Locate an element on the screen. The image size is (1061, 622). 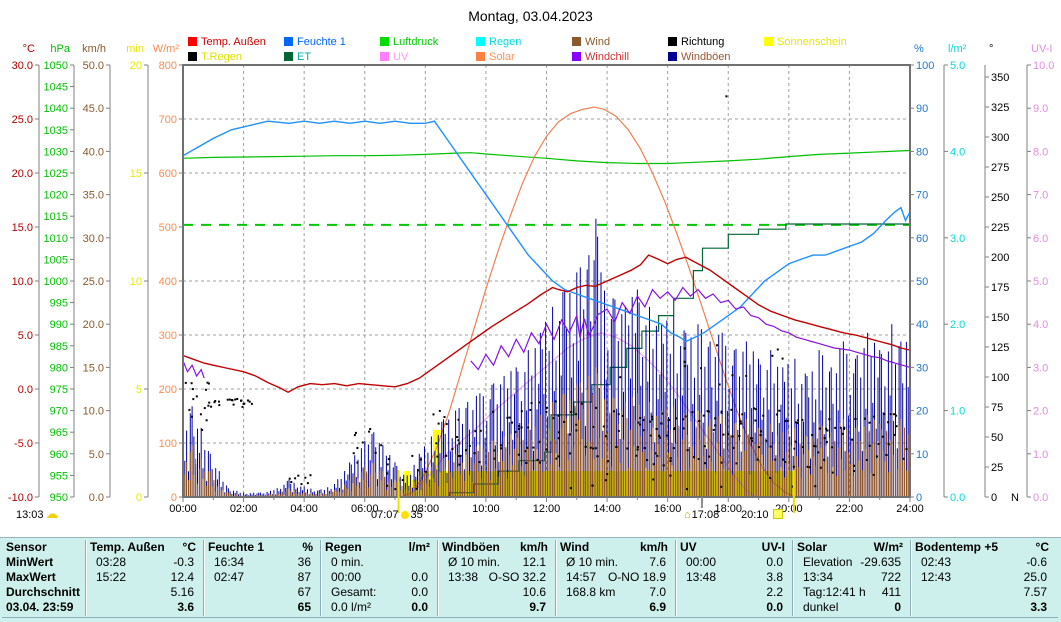
column-unit: W/m² is located at coordinates (888, 547).